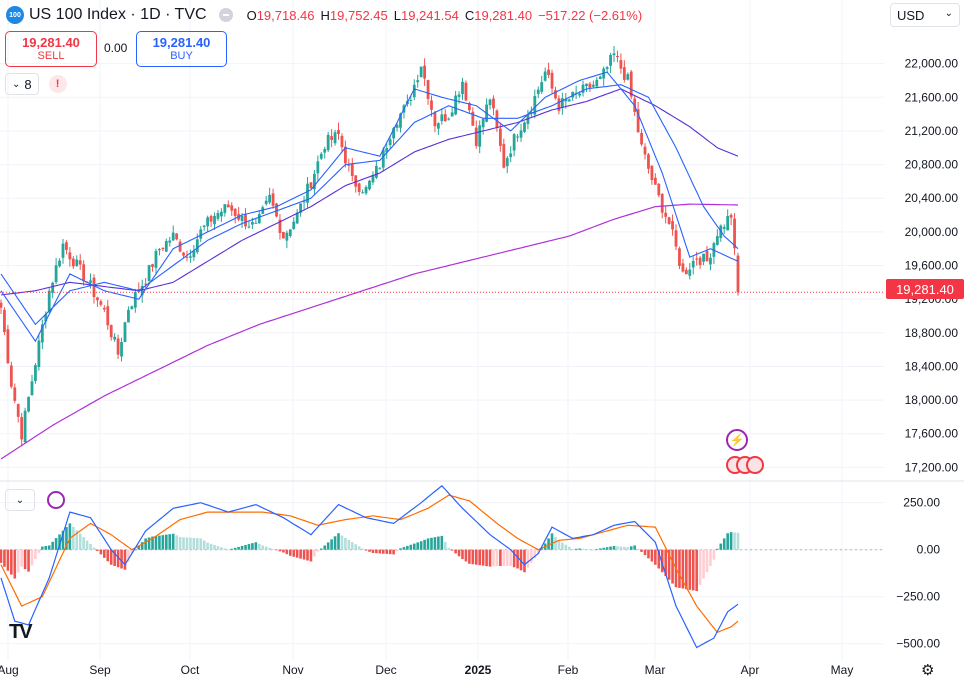 Image resolution: width=964 pixels, height=683 pixels. I want to click on us-flag-icon, so click(755, 465).